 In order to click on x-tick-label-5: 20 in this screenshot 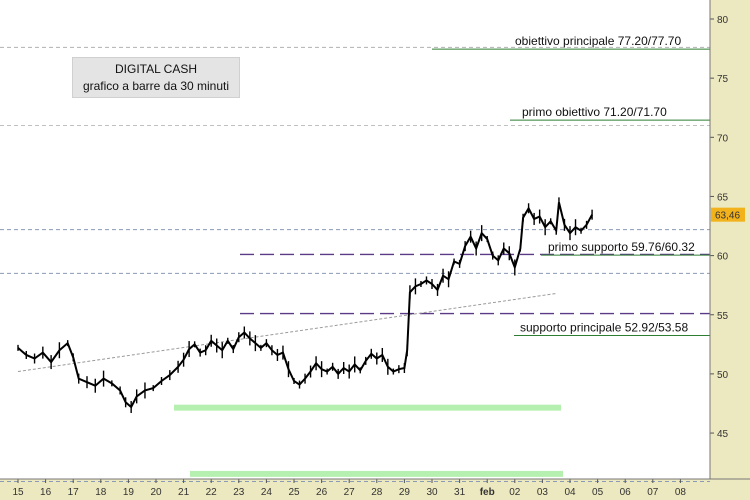, I will do `click(156, 492)`.